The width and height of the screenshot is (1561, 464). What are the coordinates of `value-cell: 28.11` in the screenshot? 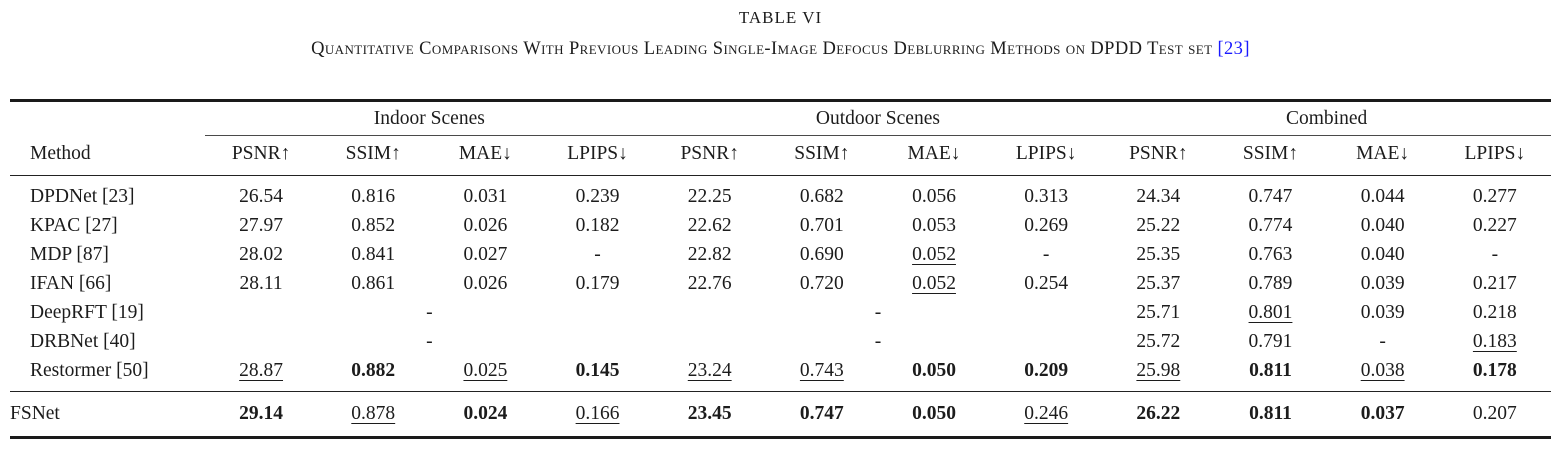 It's located at (261, 283).